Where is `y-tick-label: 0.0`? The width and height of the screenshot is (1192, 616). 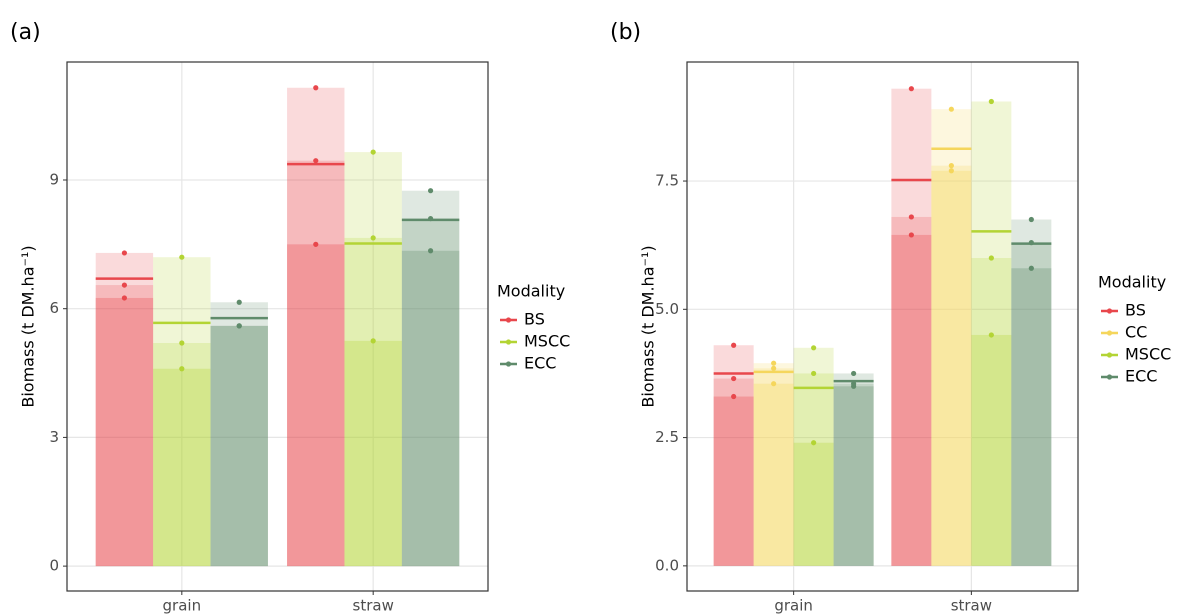
y-tick-label: 0.0 is located at coordinates (667, 565).